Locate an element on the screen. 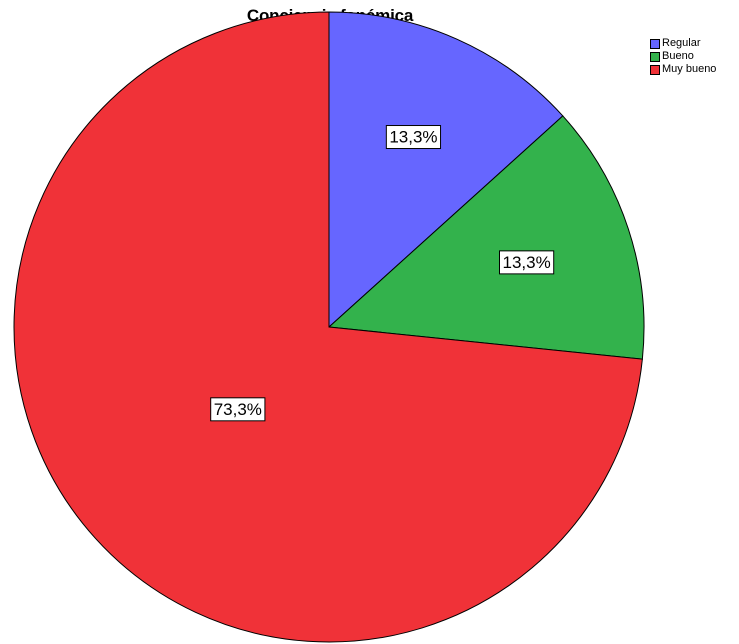 This screenshot has width=739, height=644. legend-item-muy-bueno: Muy bueno is located at coordinates (683, 69).